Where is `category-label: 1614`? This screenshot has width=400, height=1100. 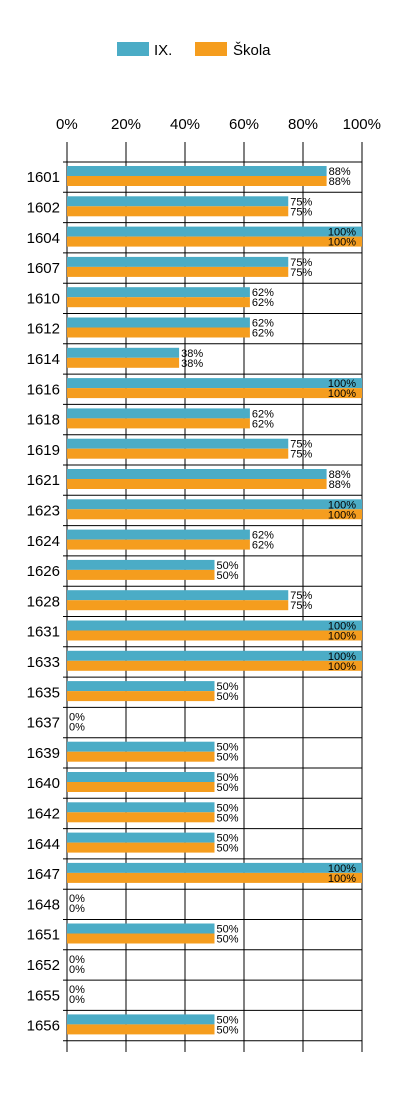
category-label: 1614 is located at coordinates (43, 359).